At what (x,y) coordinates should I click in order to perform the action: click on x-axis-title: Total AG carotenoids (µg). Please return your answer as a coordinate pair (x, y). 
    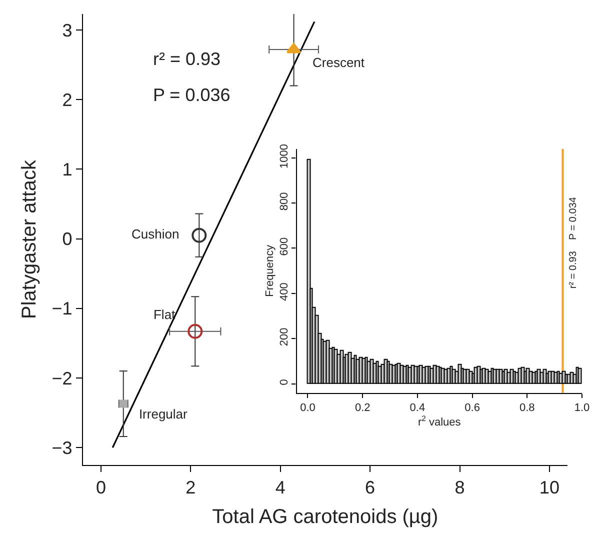
    Looking at the image, I should click on (325, 517).